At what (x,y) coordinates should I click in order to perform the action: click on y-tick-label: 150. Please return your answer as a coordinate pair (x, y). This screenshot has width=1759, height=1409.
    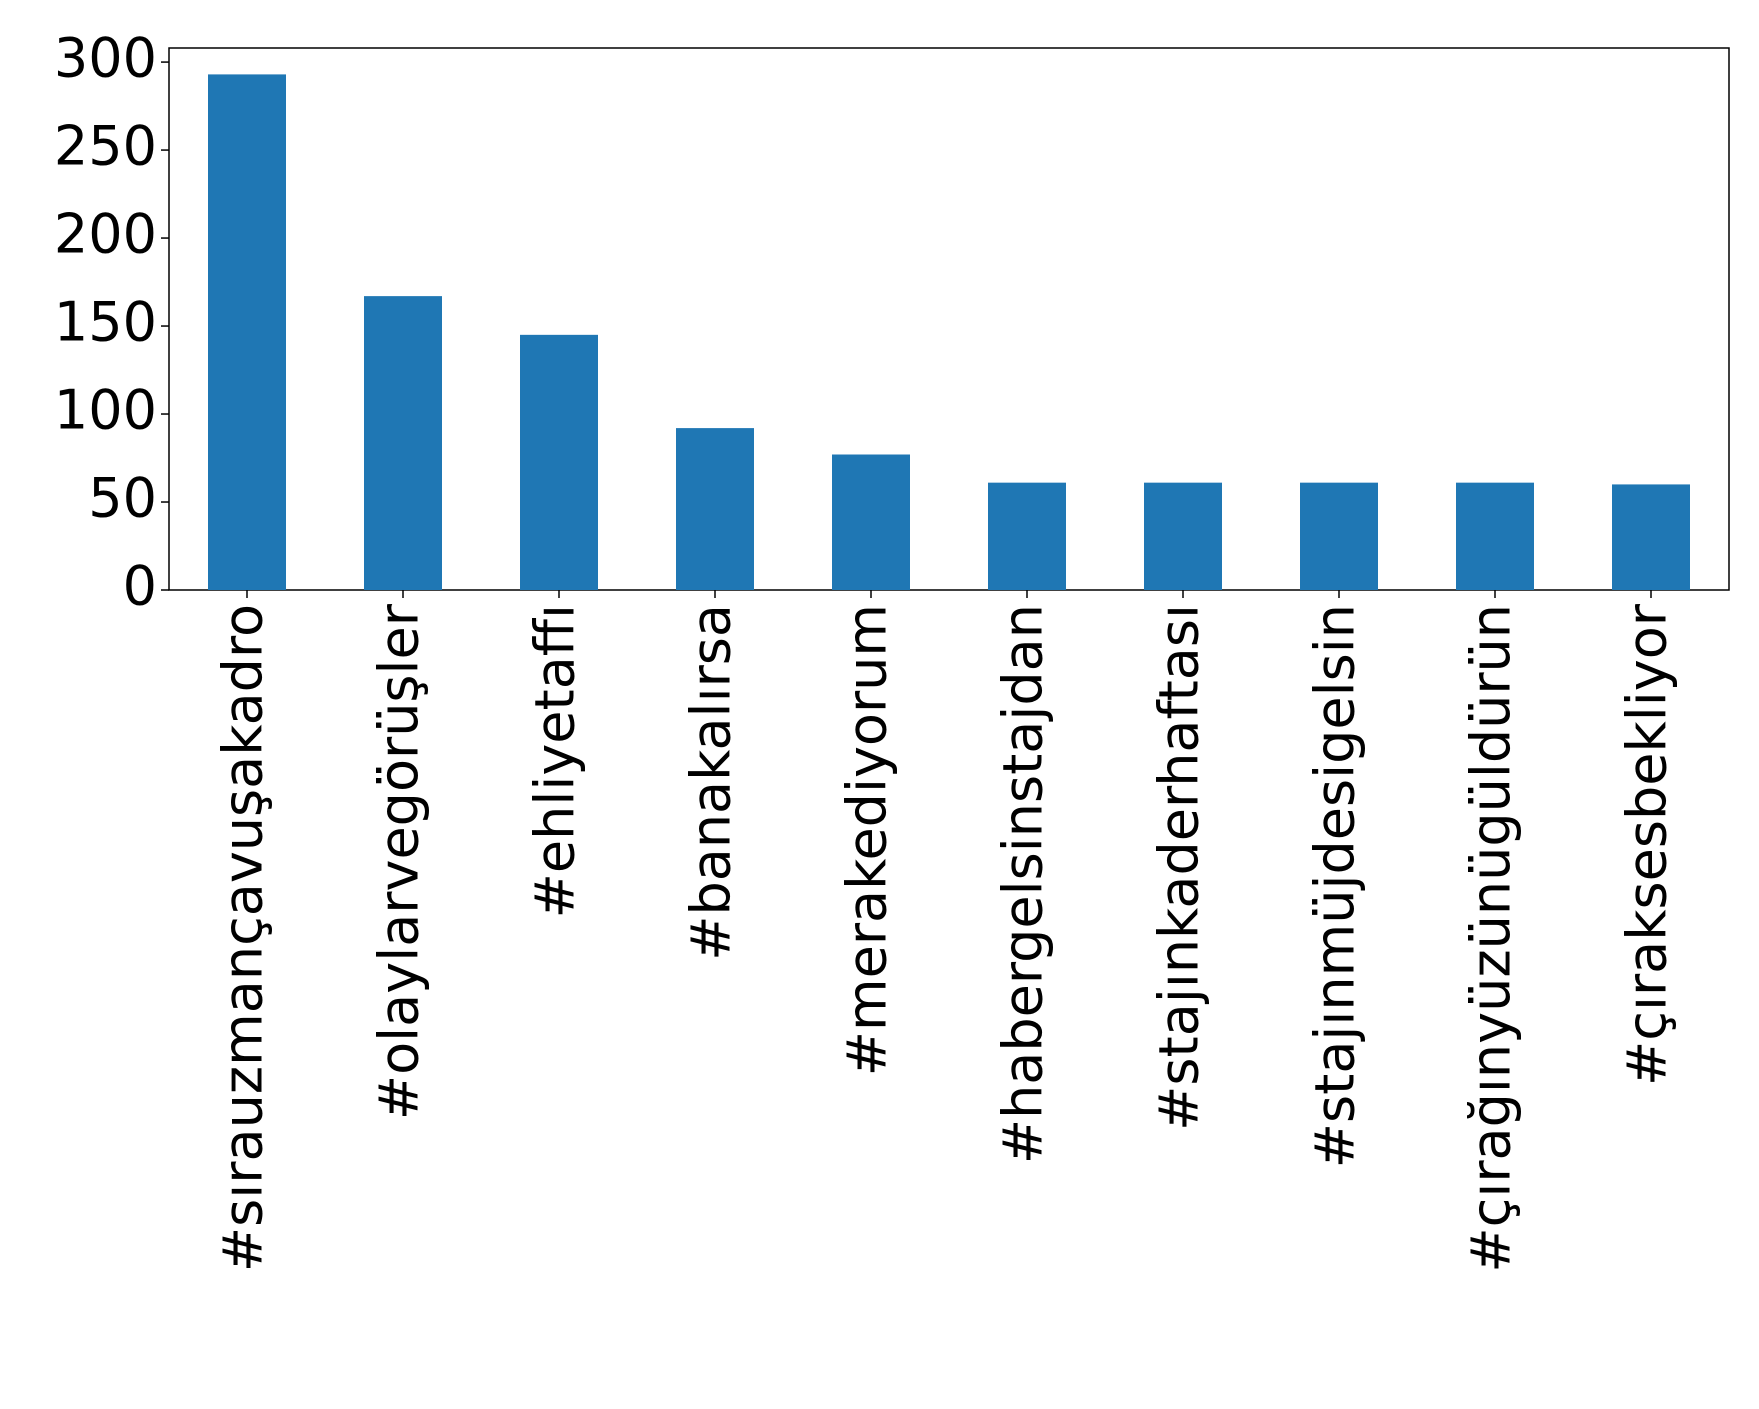
    Looking at the image, I should click on (105, 322).